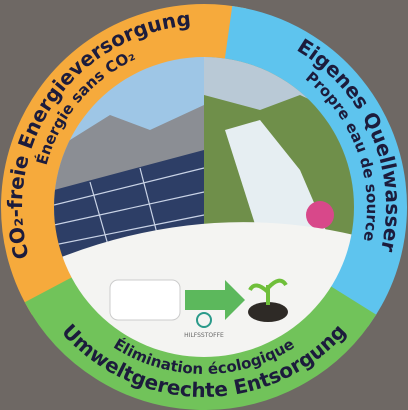 The image size is (408, 410). I want to click on soil, so click(268, 312).